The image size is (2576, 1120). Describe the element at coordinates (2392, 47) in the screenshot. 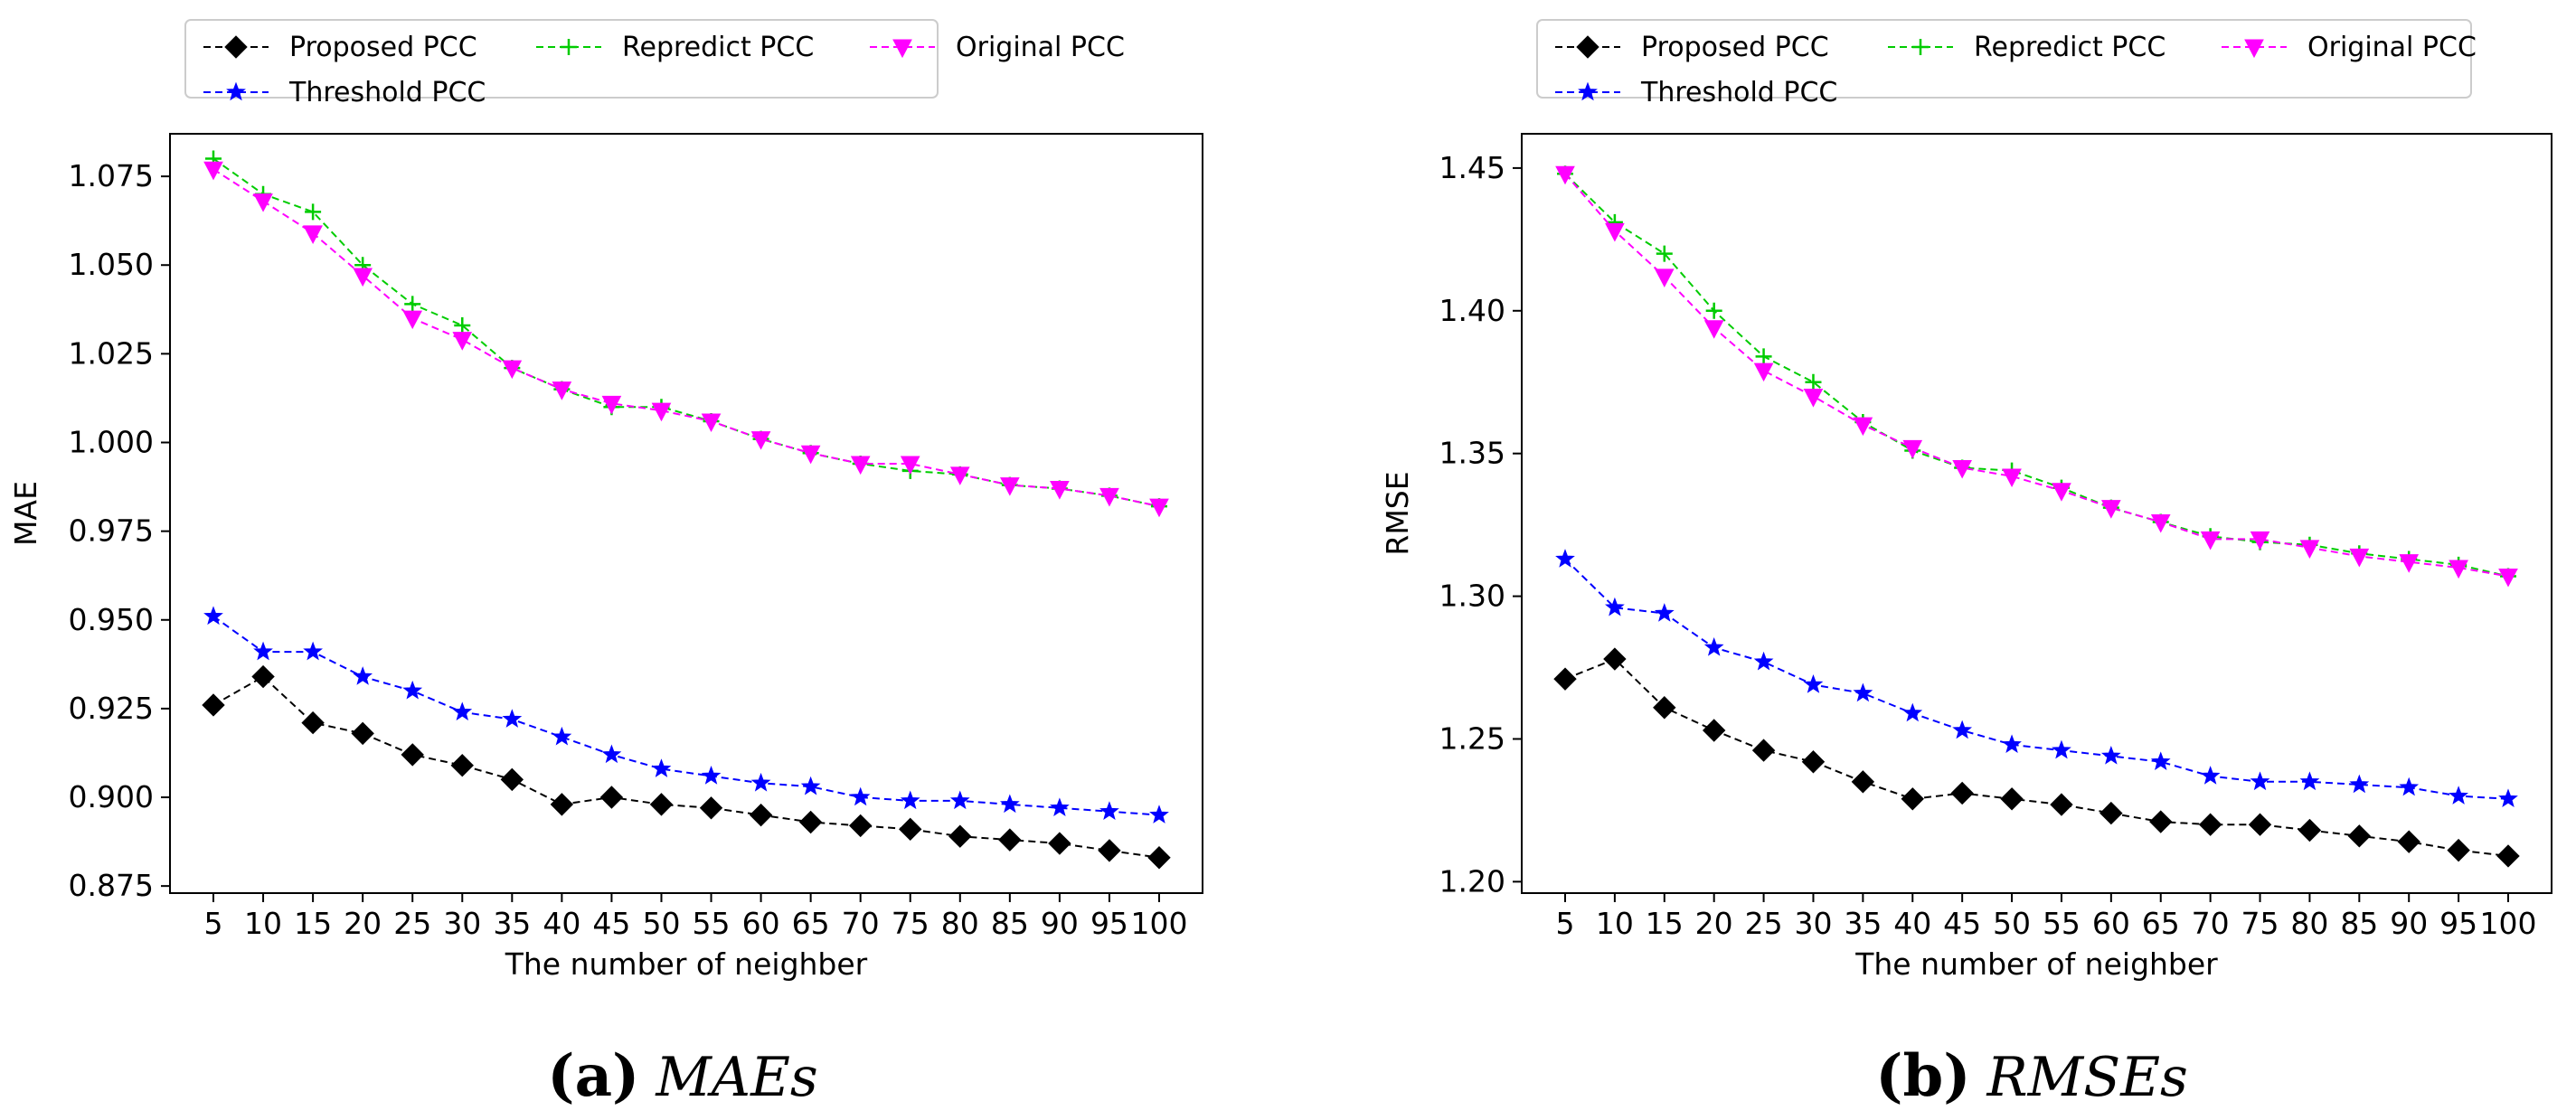

I see `legend-label: Original PCC` at that location.